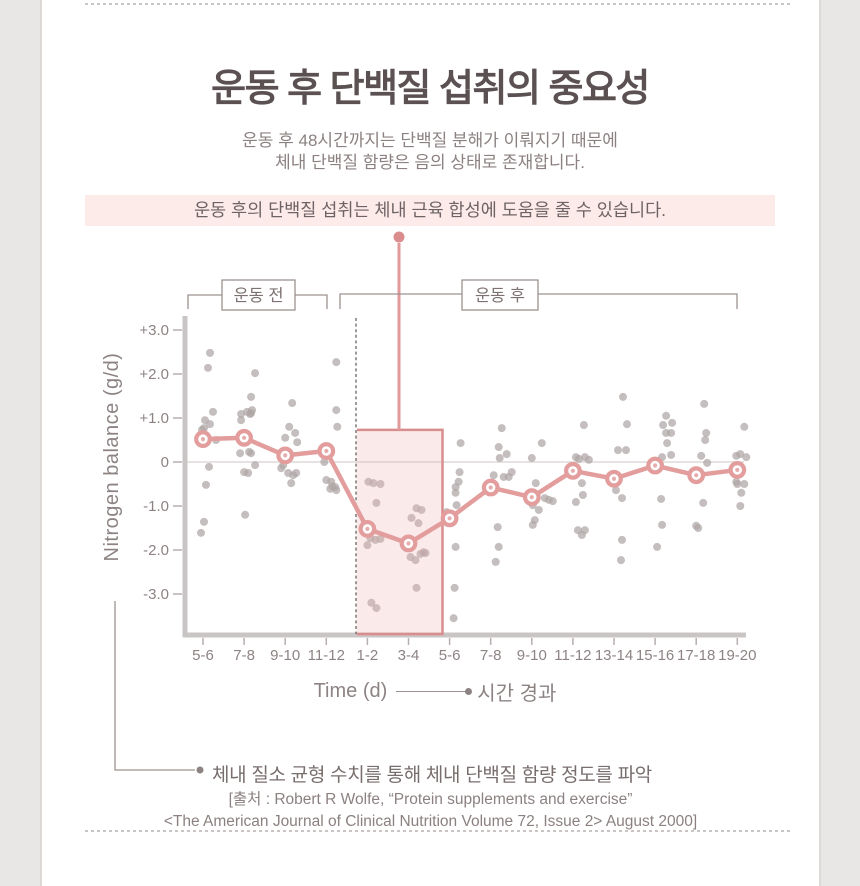 This screenshot has height=886, width=860. I want to click on group-bracket-after: 운동 후, so click(538, 295).